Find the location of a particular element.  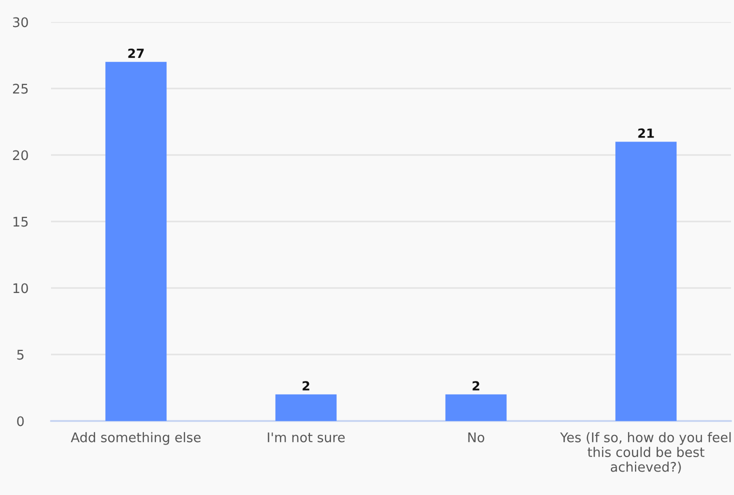

y-tick-label: 20 is located at coordinates (20, 155).